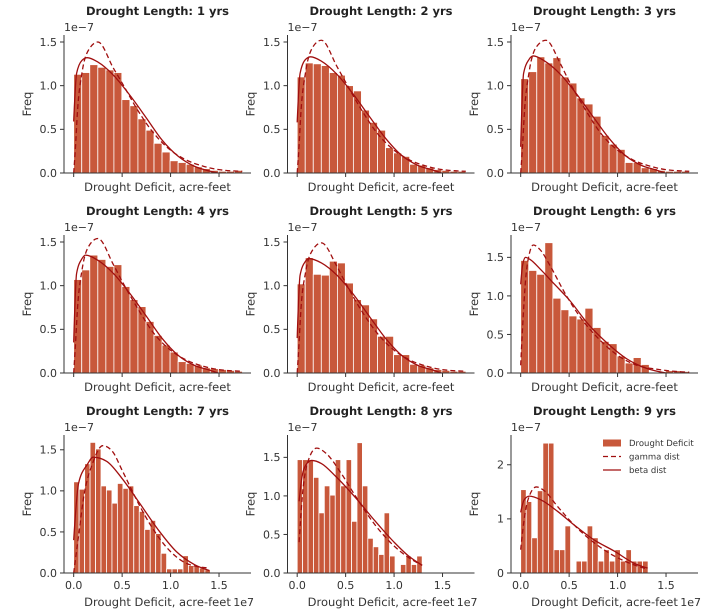 The height and width of the screenshot is (609, 702). I want to click on y-tick-label: 2, so click(500, 465).